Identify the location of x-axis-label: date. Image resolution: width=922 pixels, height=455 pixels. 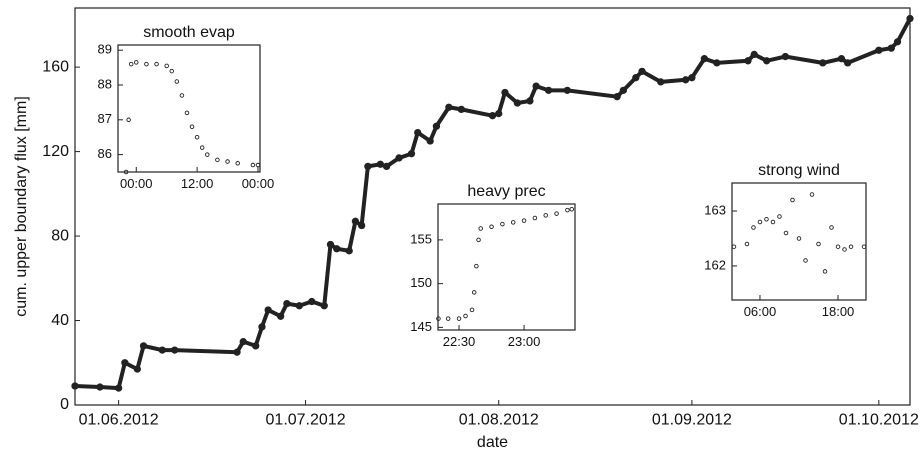
(492, 442).